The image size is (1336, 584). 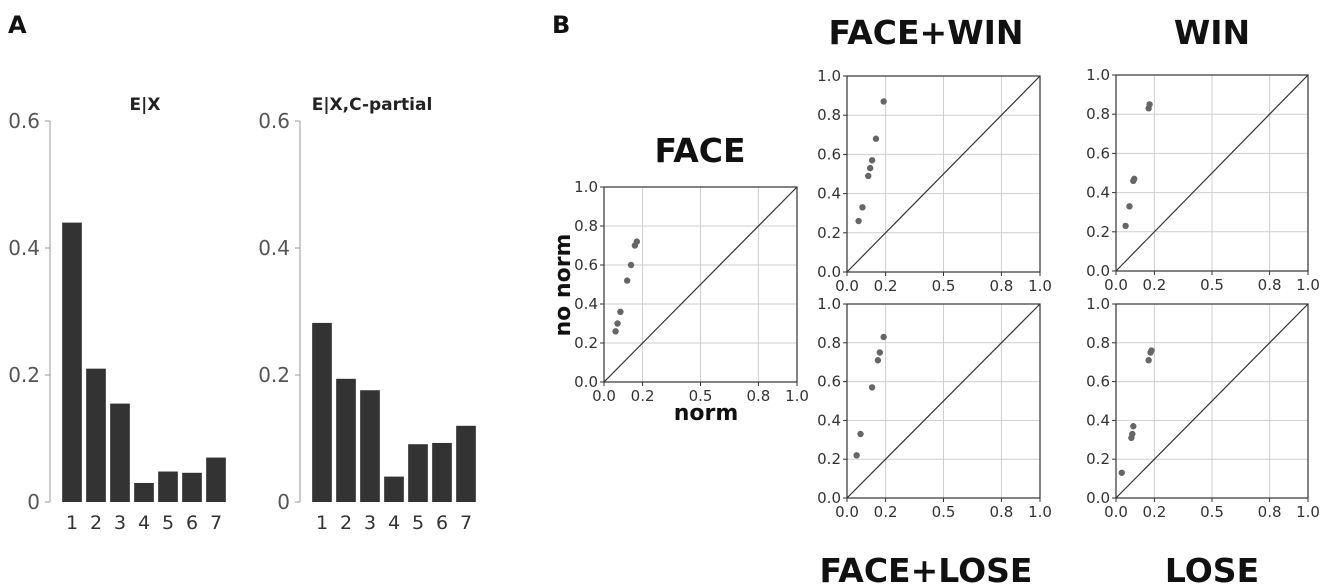 I want to click on scatter-lose-title: LOSE, so click(x=1212, y=567).